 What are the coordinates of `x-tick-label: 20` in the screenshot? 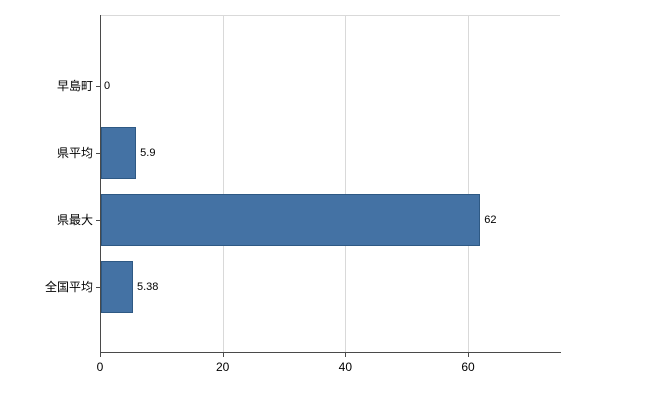 It's located at (222, 367).